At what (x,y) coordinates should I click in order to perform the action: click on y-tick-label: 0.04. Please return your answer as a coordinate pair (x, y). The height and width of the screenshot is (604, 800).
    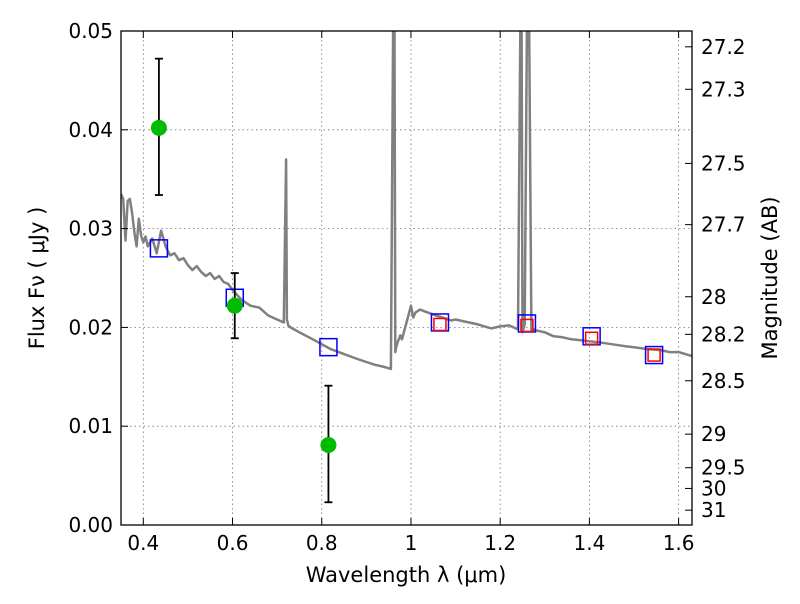
    Looking at the image, I should click on (90, 130).